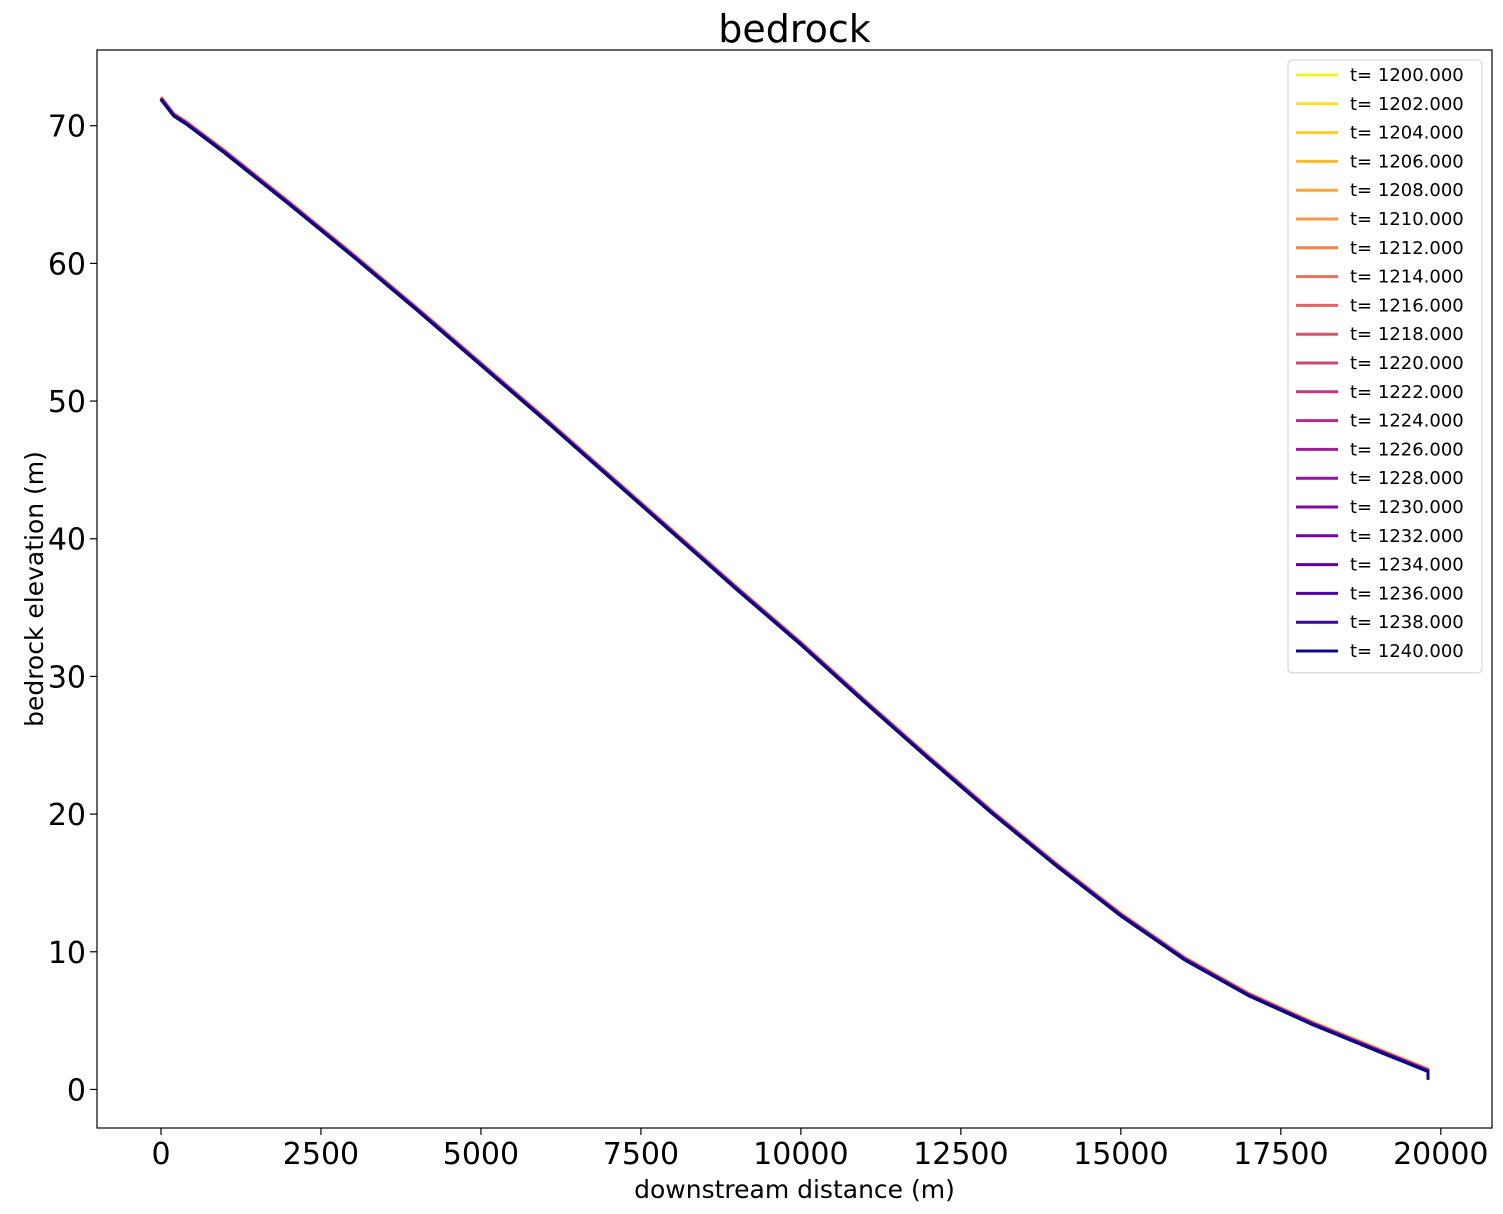  What do you see at coordinates (1407, 449) in the screenshot?
I see `legend-entry-label: t= 1226.000` at bounding box center [1407, 449].